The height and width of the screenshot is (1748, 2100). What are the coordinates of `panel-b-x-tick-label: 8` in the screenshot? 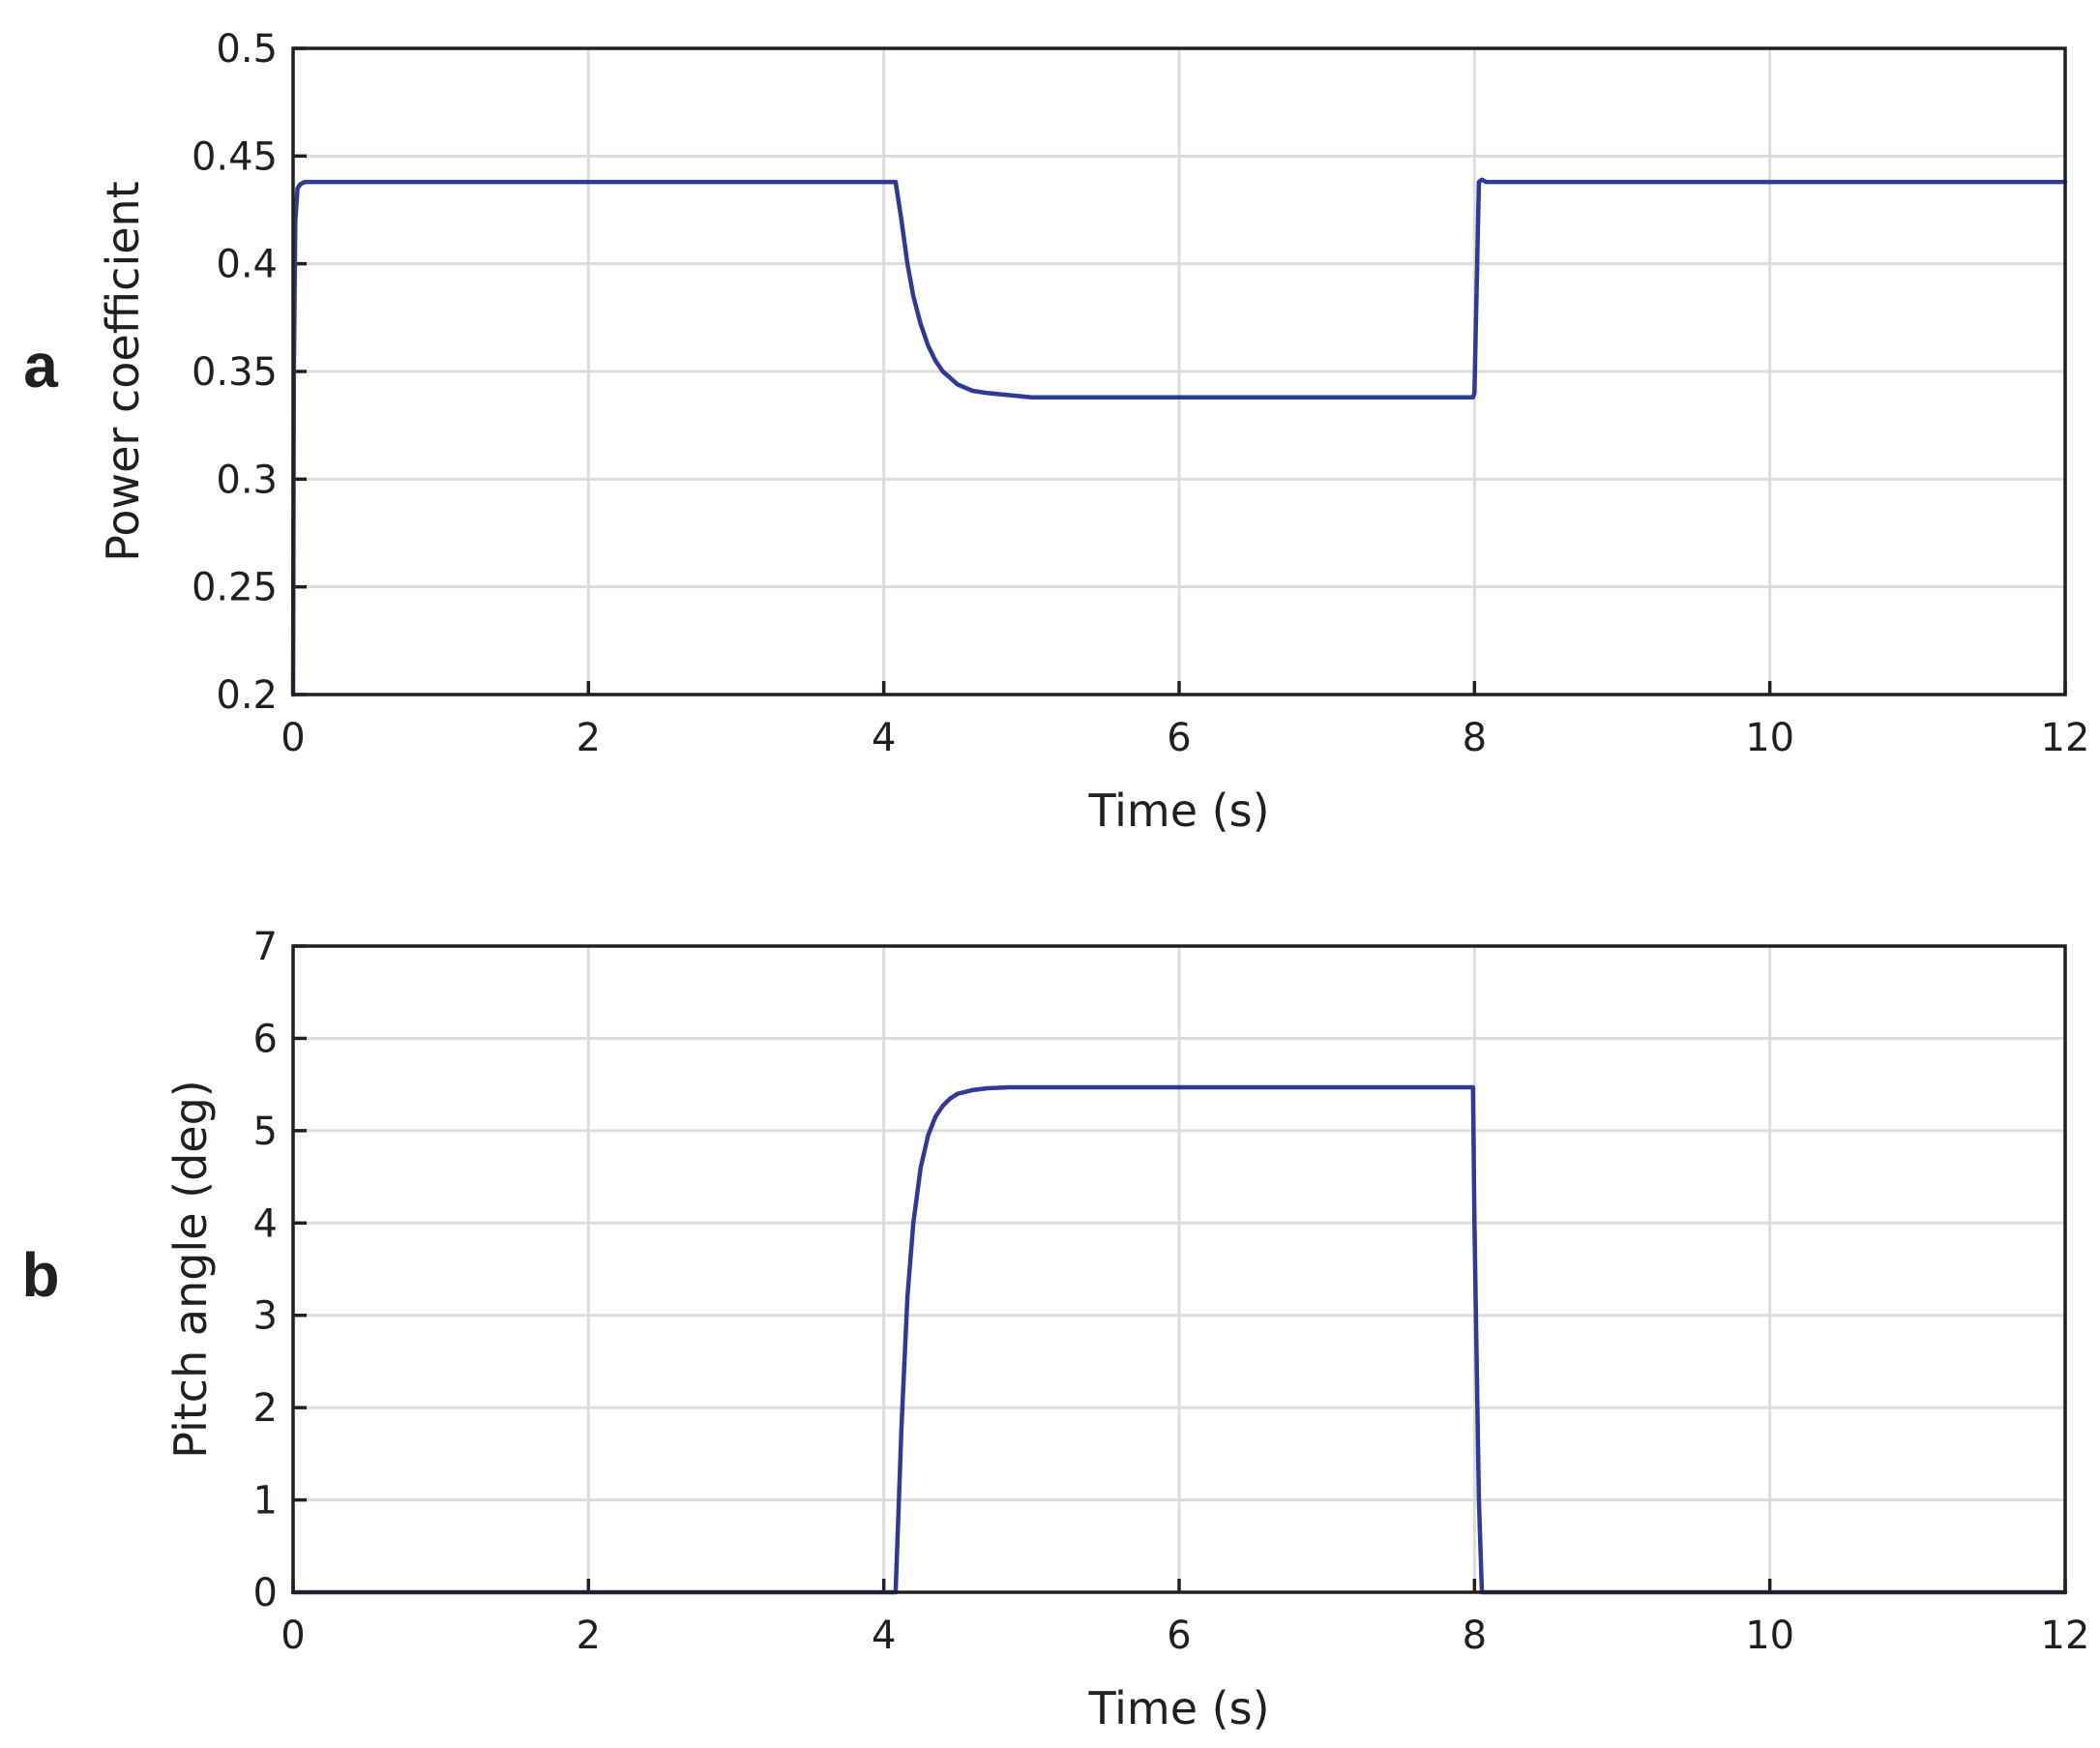 It's located at (1475, 1636).